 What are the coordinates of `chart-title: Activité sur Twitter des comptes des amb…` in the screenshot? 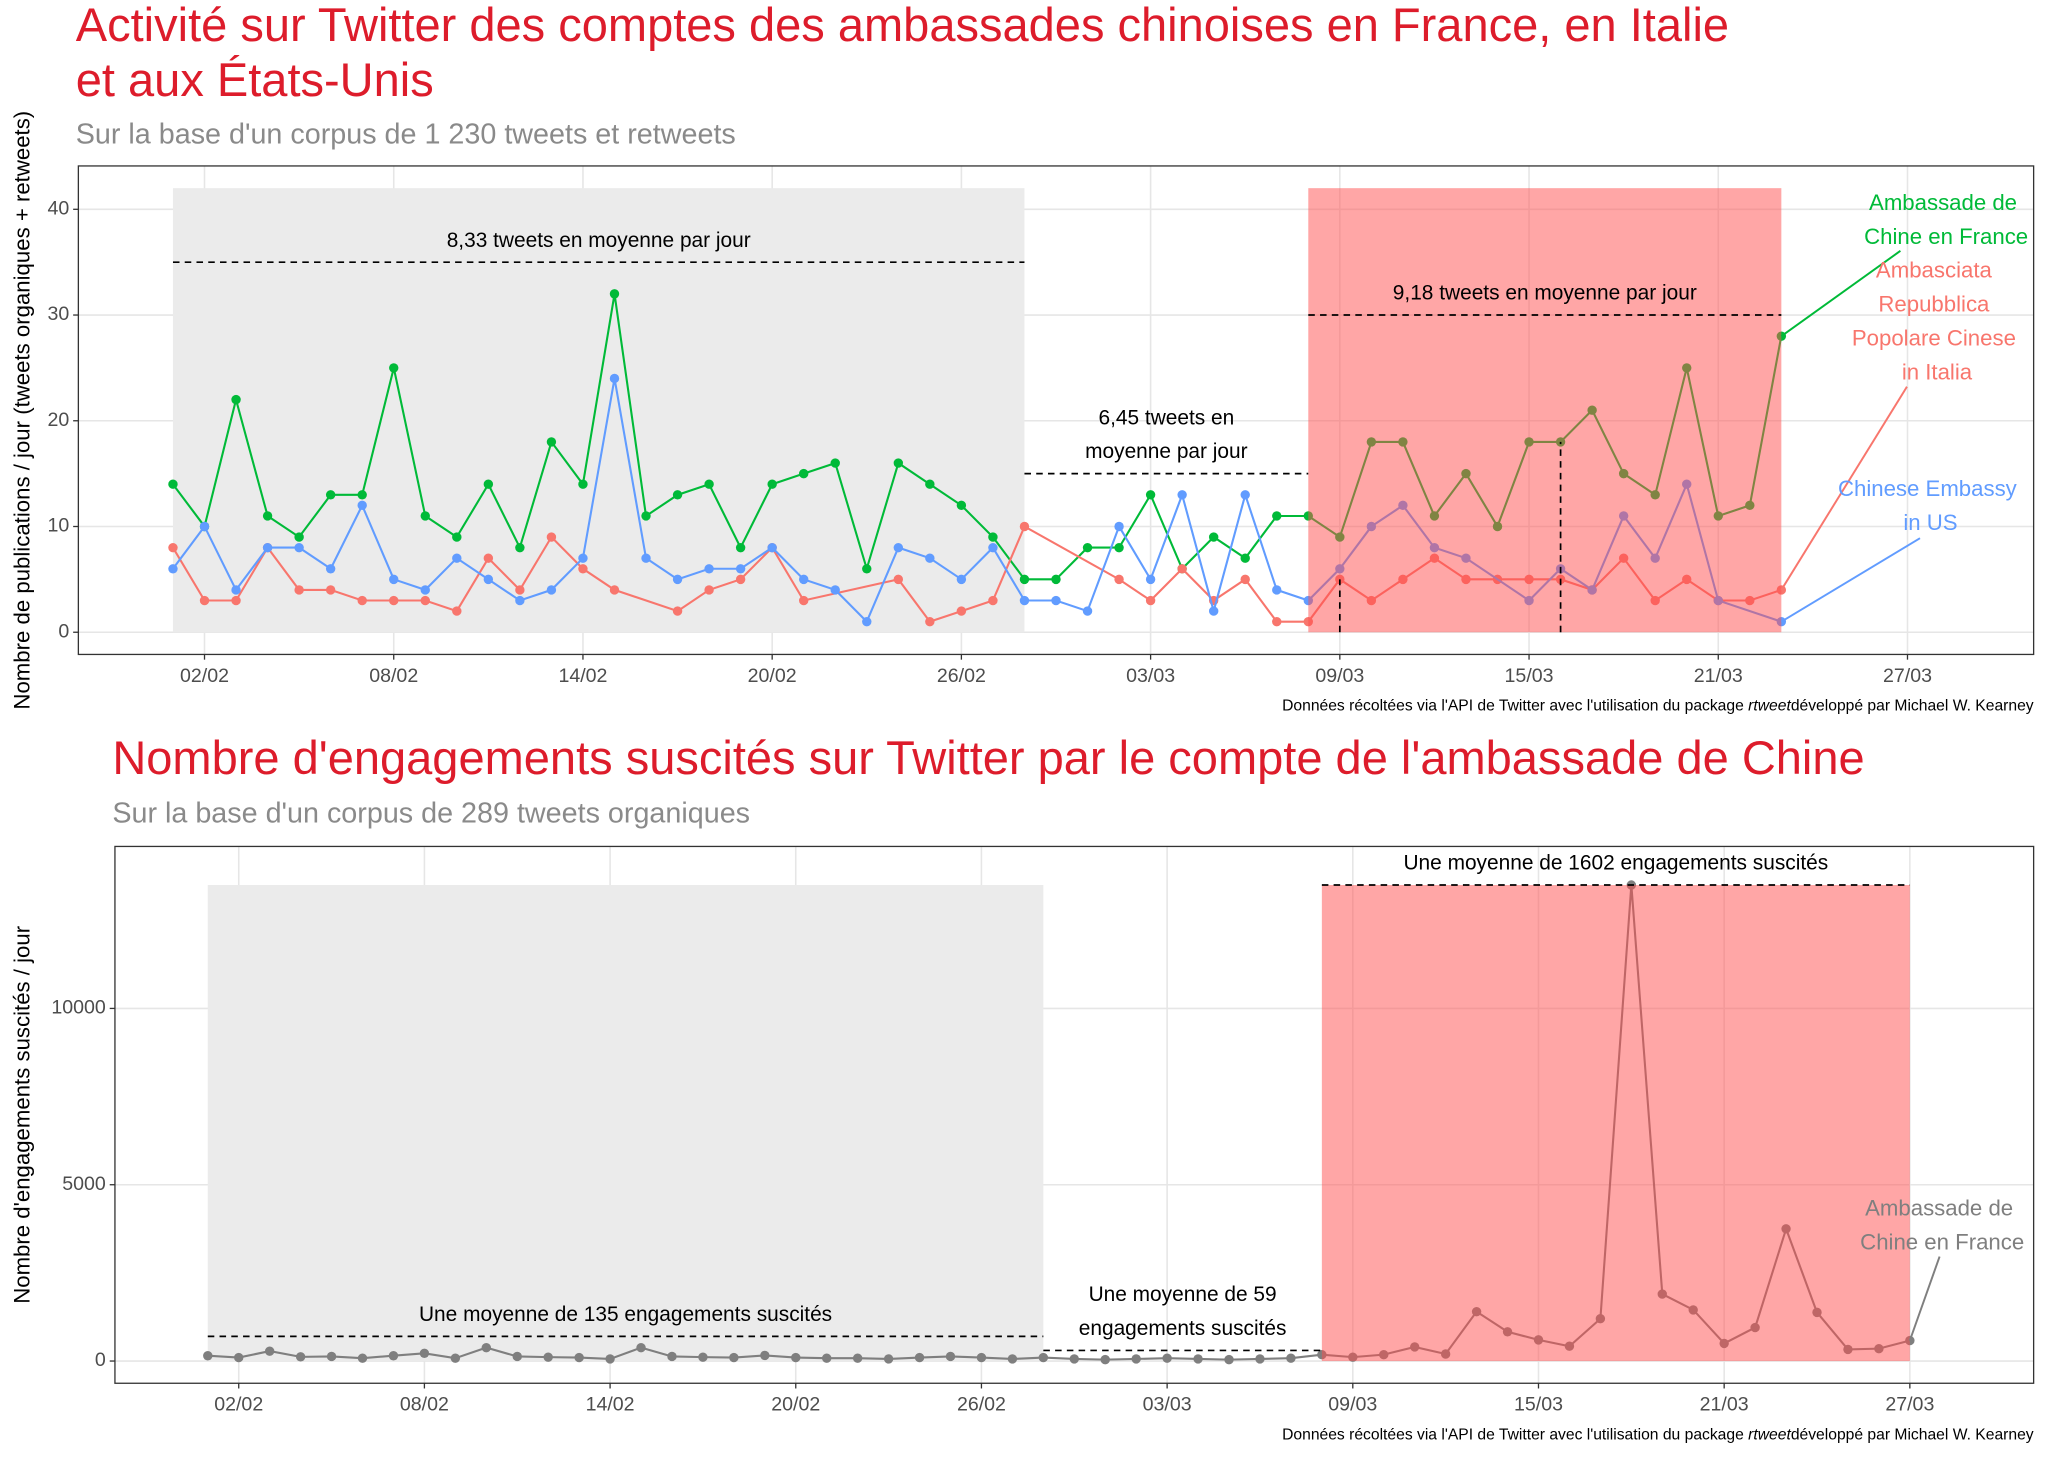 It's located at (902, 25).